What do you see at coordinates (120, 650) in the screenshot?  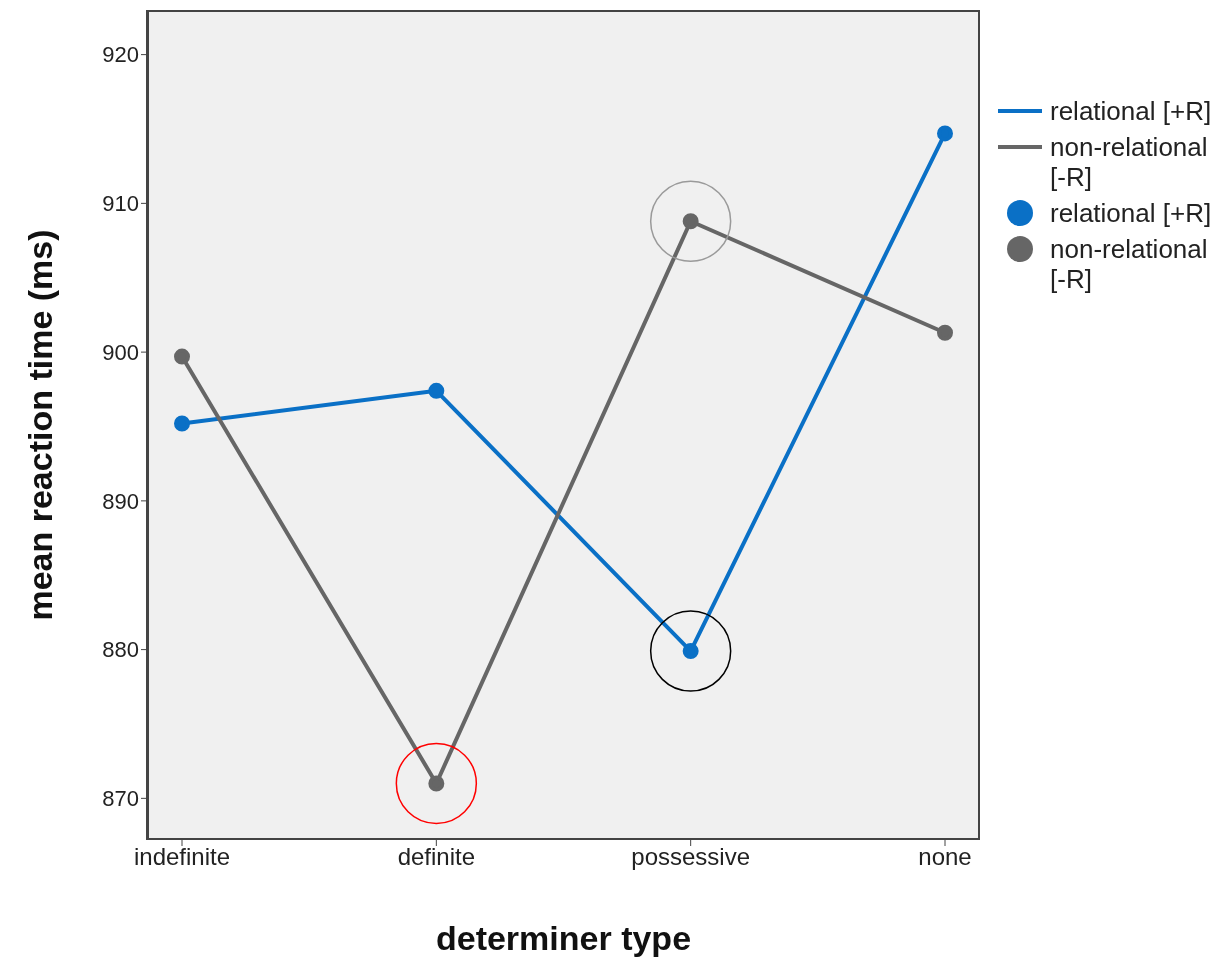 I see `y-tick-label: 880` at bounding box center [120, 650].